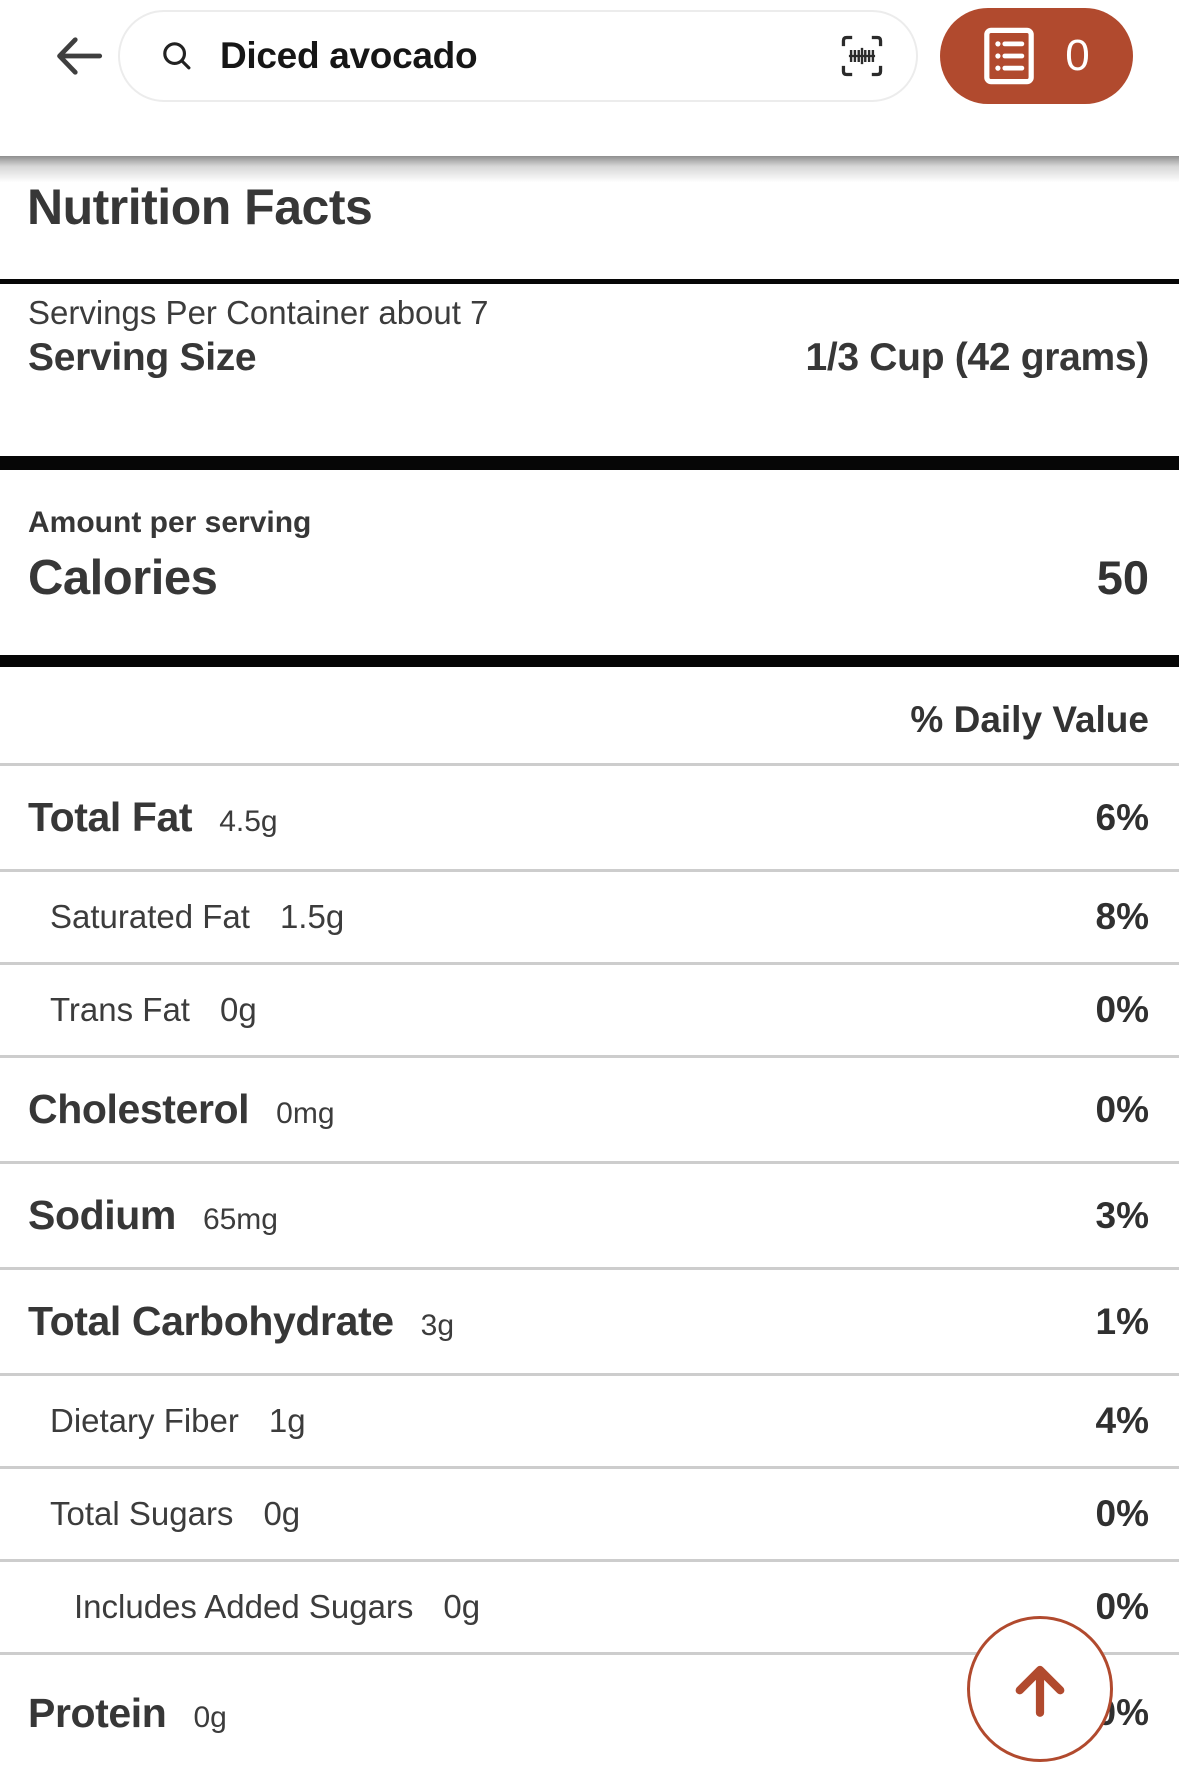  I want to click on nutrient-label: Trans Fat, so click(120, 1009).